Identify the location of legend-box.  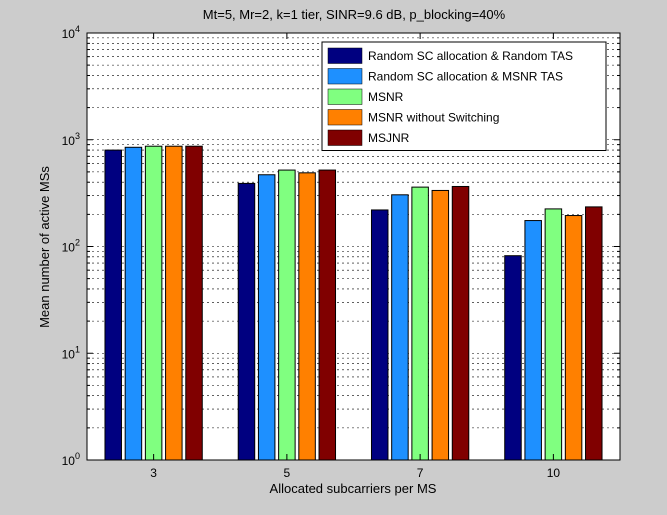
(464, 96).